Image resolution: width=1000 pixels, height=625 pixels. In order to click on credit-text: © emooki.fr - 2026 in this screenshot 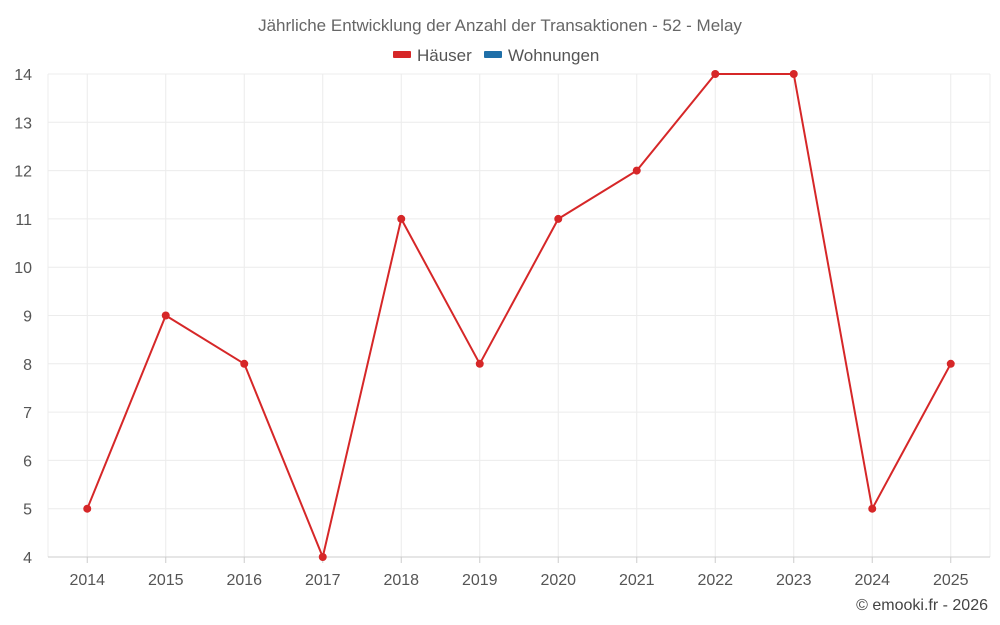, I will do `click(922, 605)`.